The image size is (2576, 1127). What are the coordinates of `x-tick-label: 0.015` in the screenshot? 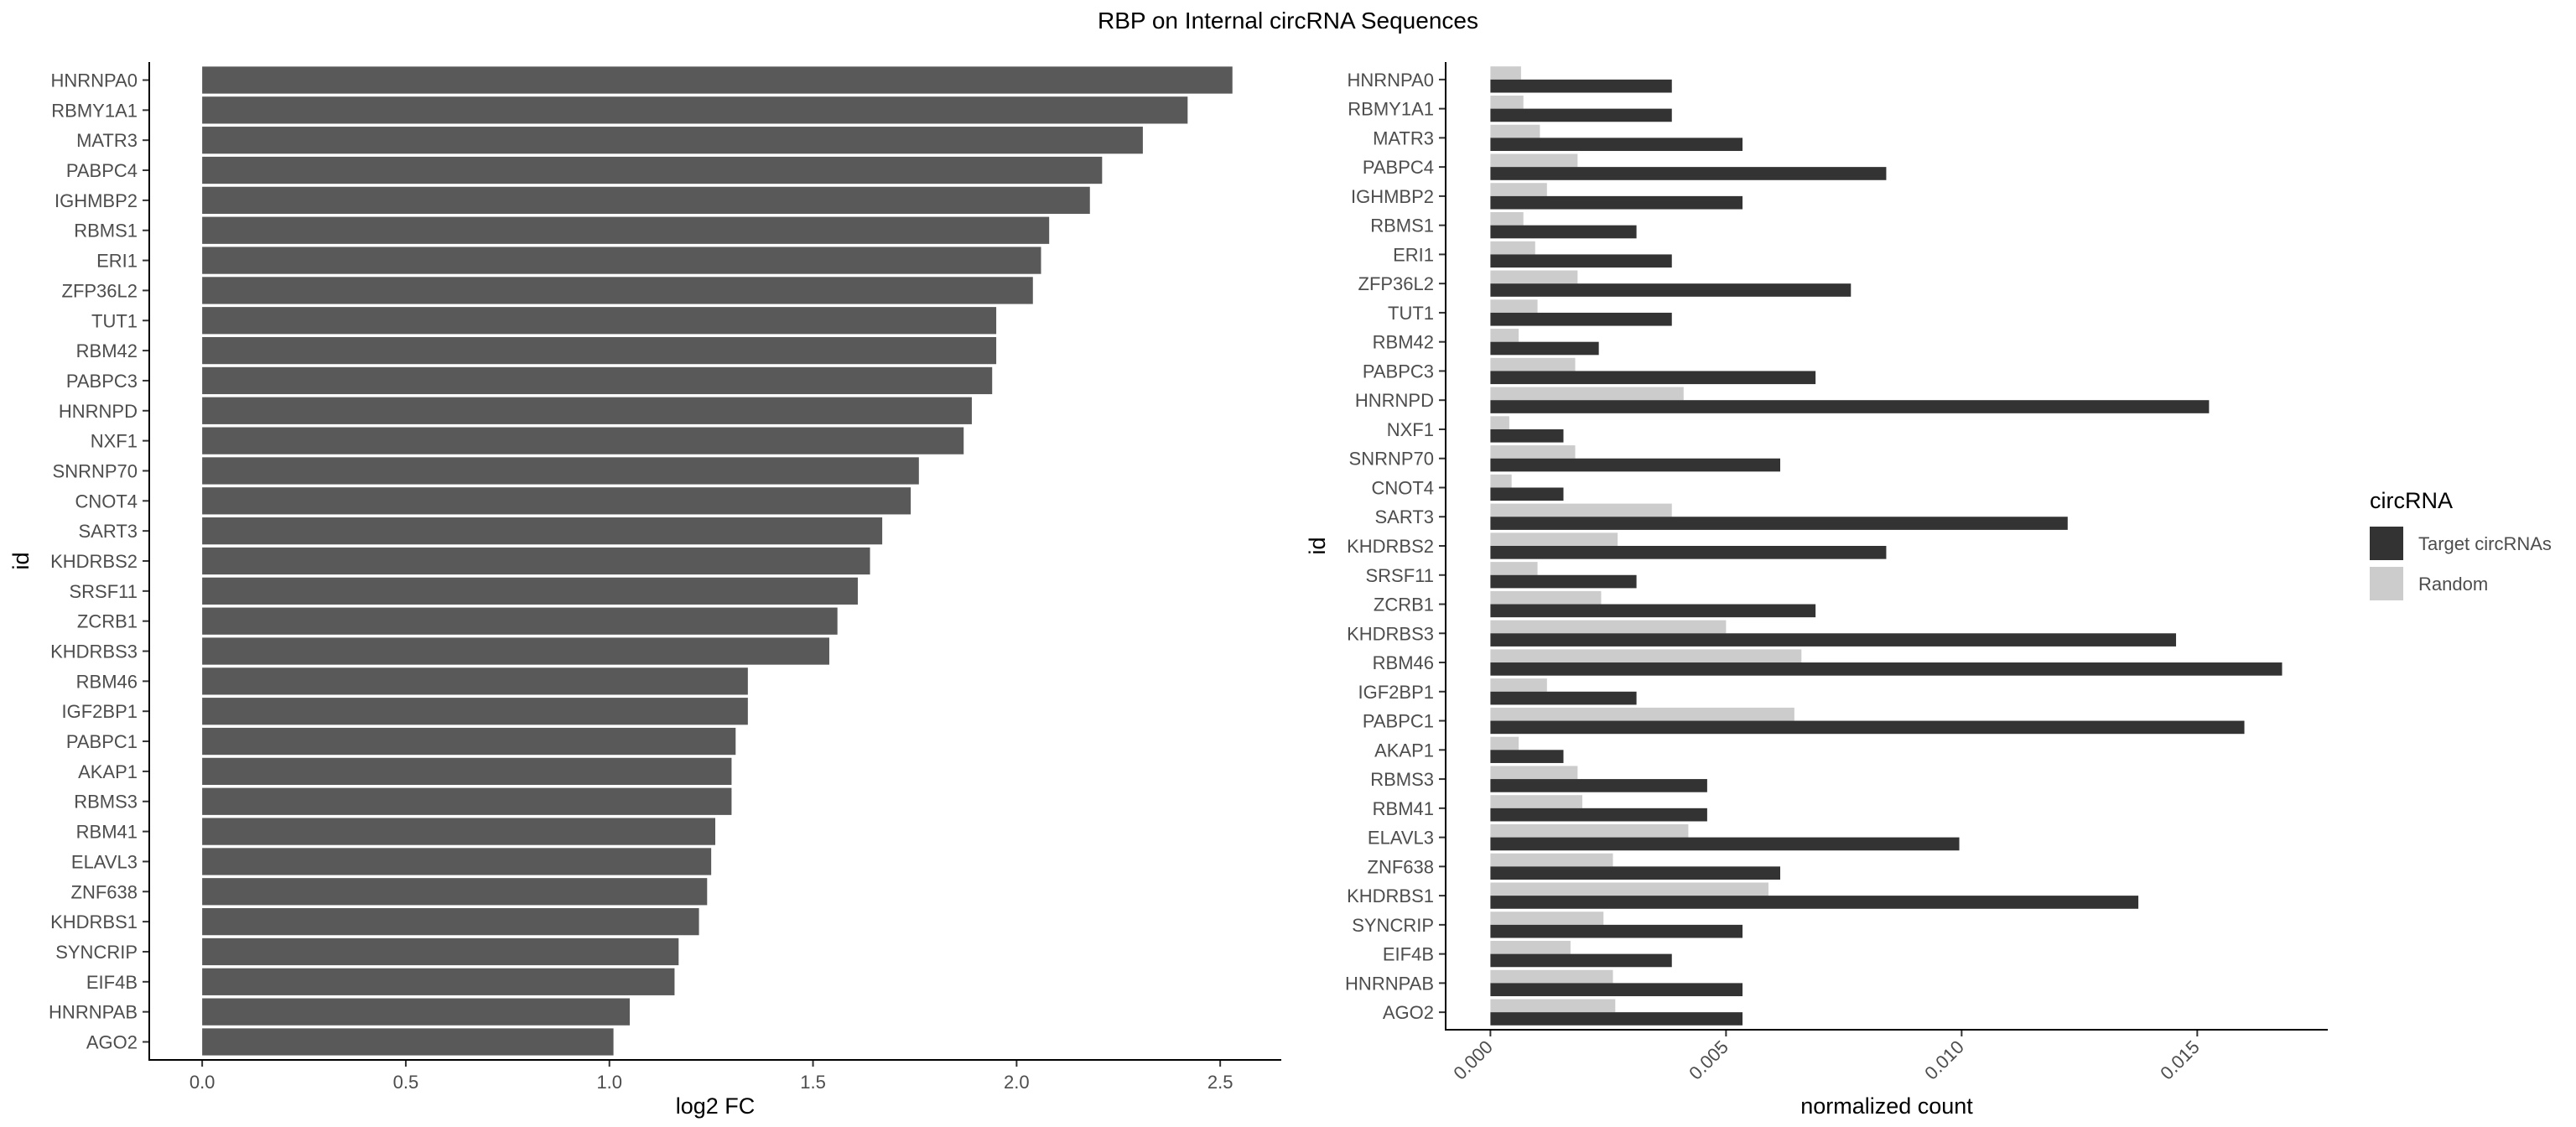 It's located at (2180, 1060).